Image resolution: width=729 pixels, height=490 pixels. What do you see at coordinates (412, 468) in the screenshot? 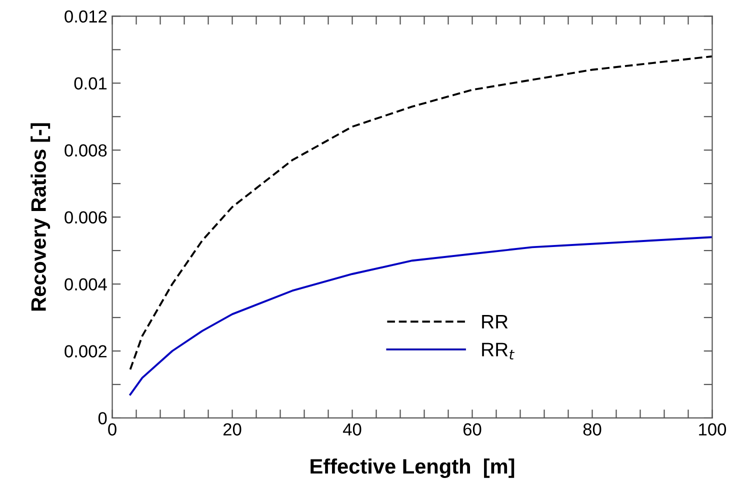
I see `x-axis-title: Effective Length [m]` at bounding box center [412, 468].